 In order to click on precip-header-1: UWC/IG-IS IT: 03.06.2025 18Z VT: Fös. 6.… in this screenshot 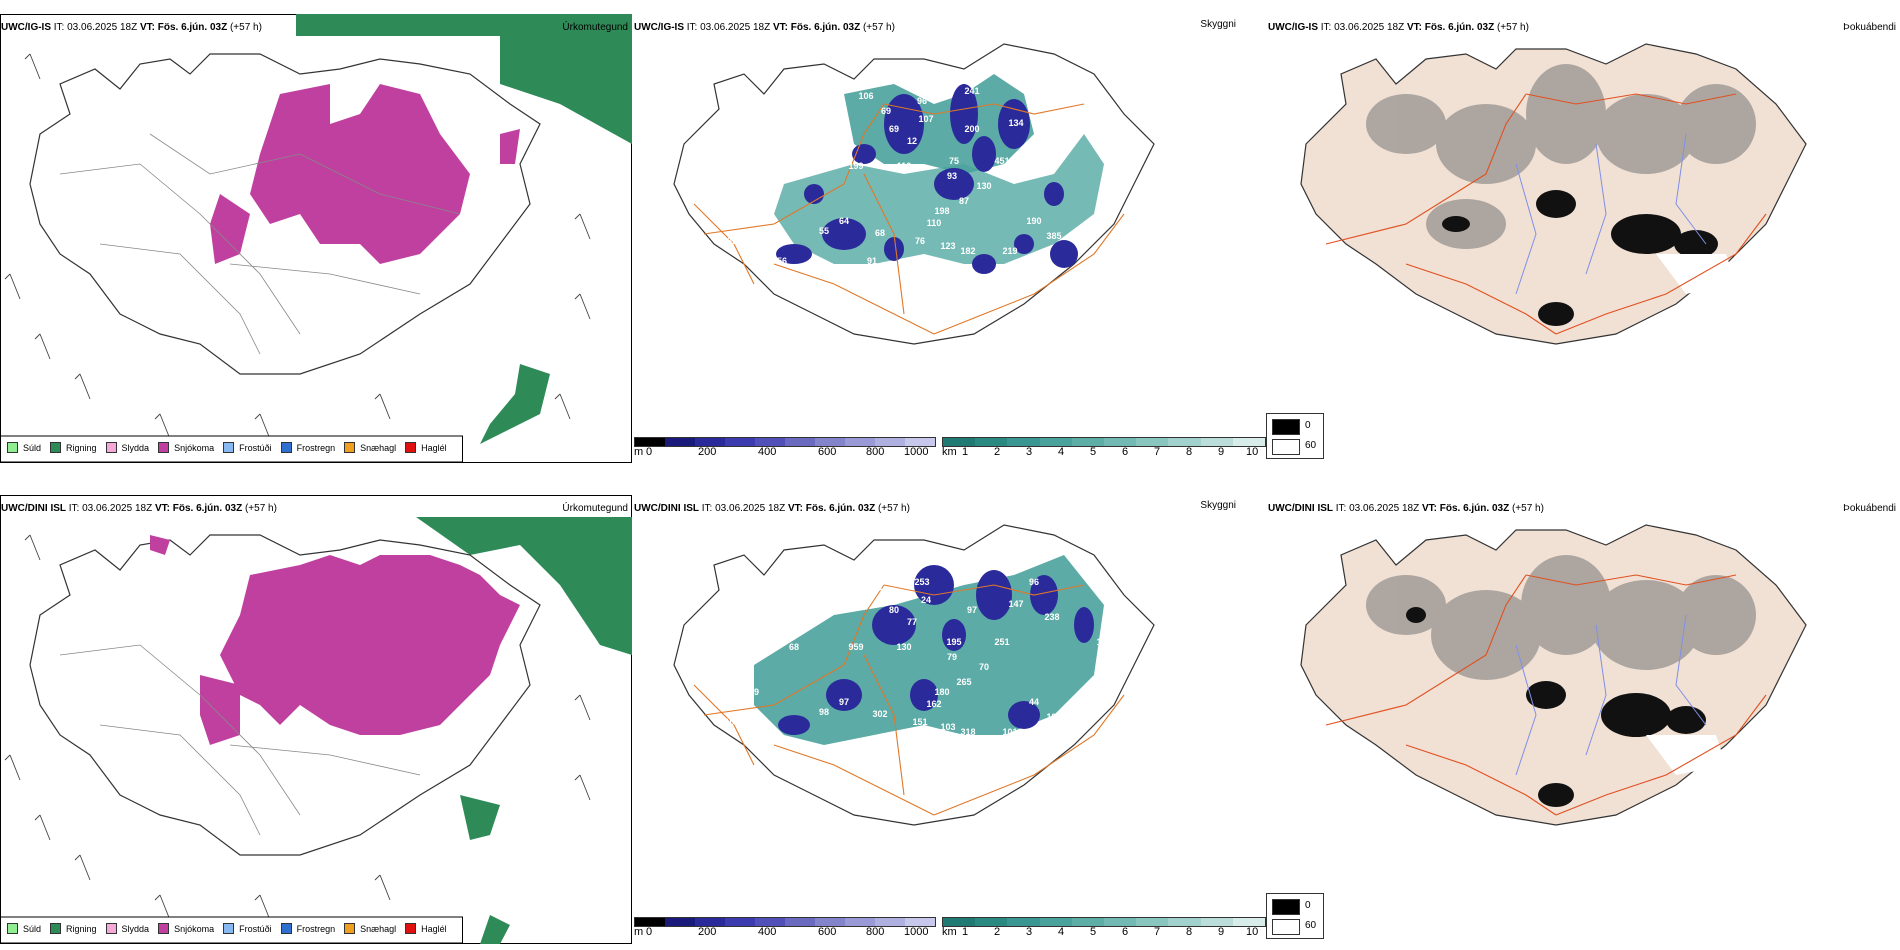, I will do `click(131, 28)`.